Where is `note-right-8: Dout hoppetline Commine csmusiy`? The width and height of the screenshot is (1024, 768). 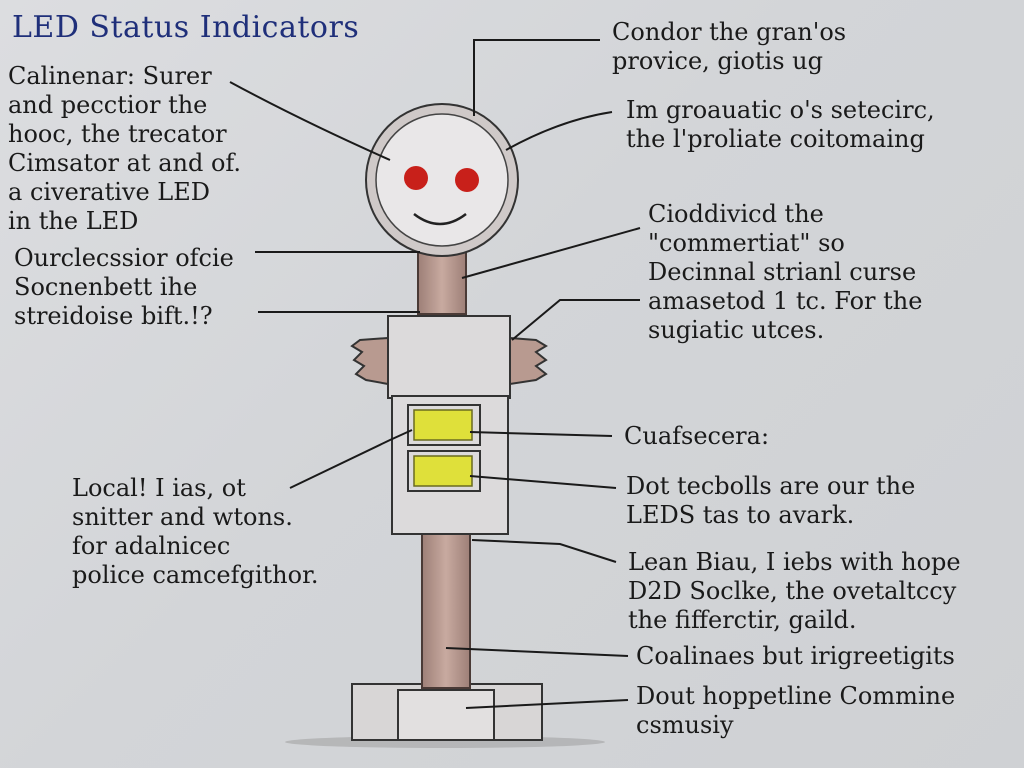
note-right-8: Dout hoppetline Commine csmusiy is located at coordinates (795, 711).